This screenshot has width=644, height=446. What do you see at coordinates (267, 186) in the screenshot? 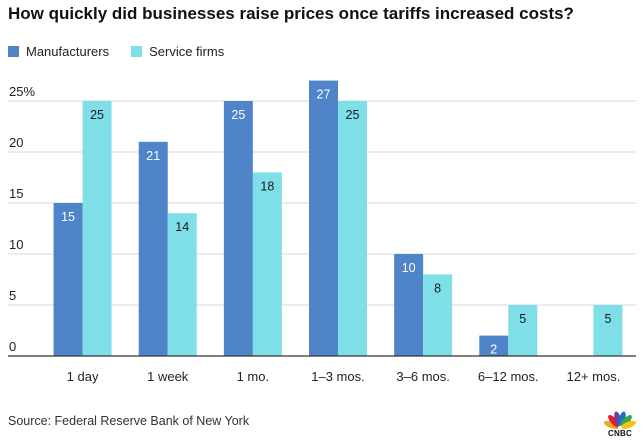
I see `data-label: 18` at bounding box center [267, 186].